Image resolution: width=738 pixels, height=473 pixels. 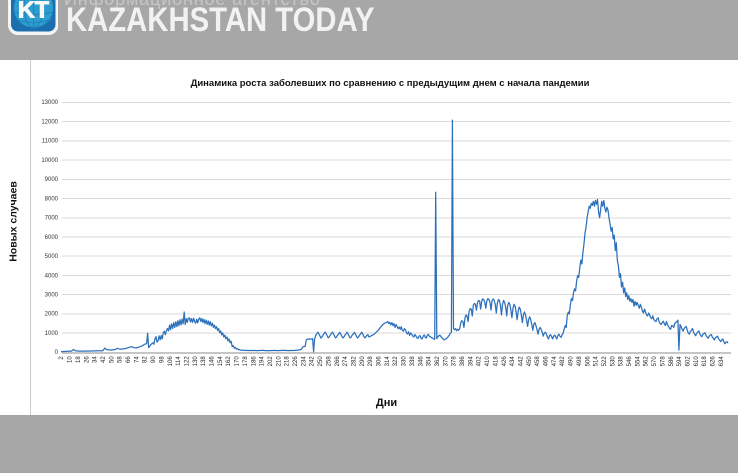 I want to click on svg-text: 570, so click(x=655, y=361).